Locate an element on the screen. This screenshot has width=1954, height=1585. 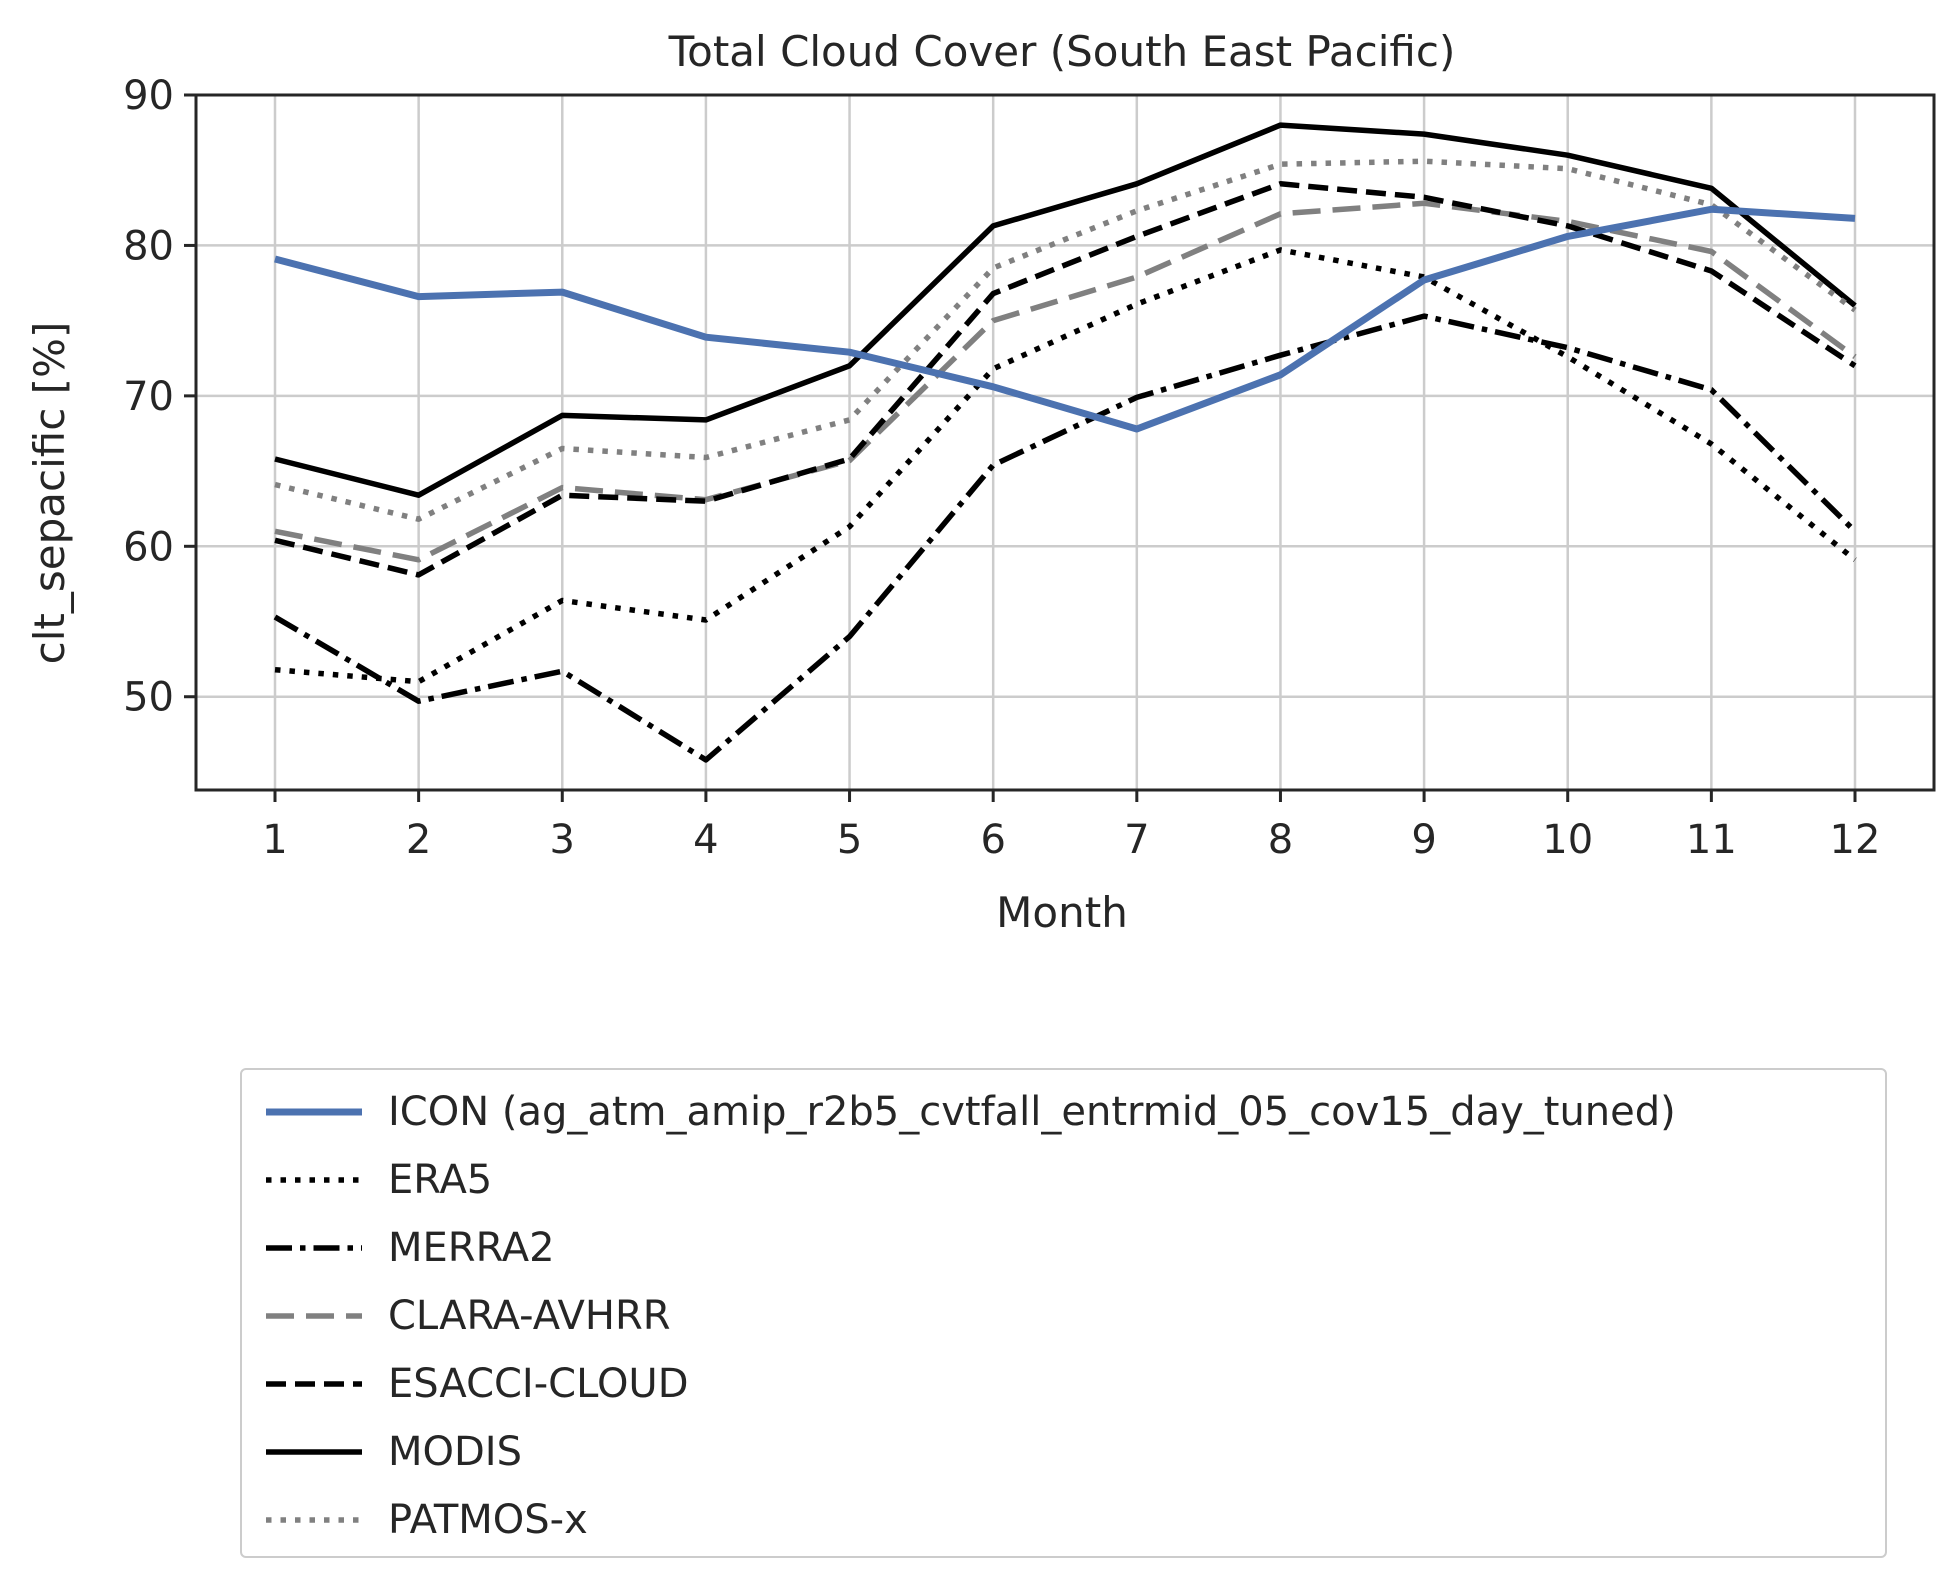
x-tick-label: 6 is located at coordinates (992, 840).